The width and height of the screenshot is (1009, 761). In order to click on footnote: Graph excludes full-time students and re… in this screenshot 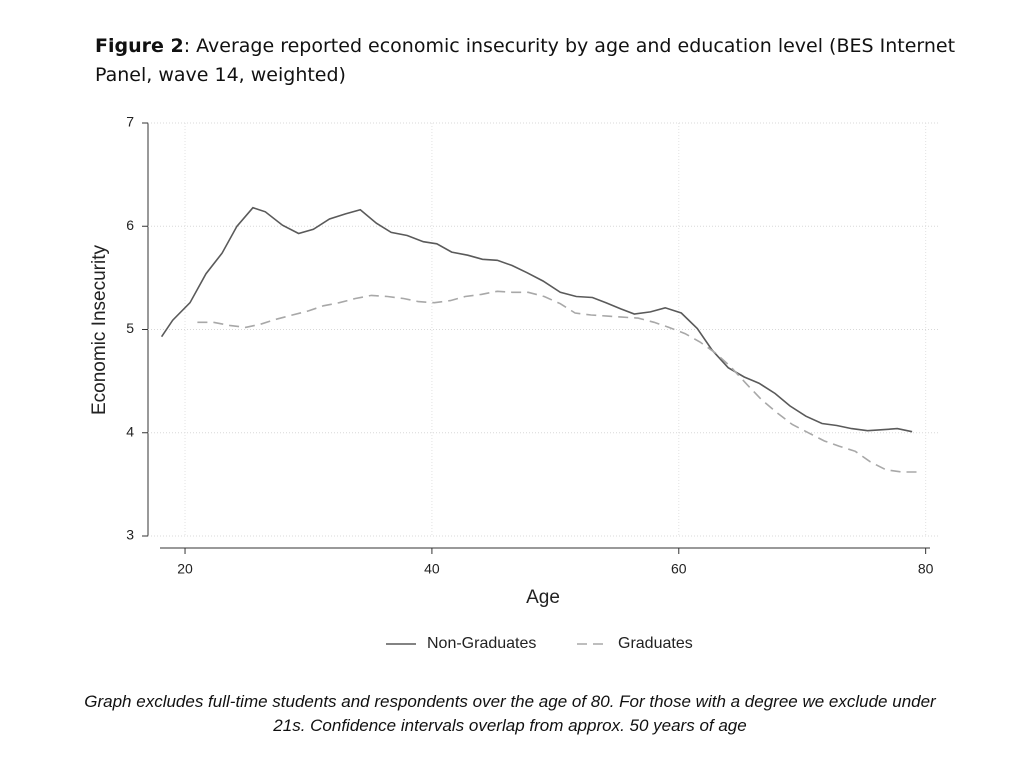, I will do `click(510, 713)`.